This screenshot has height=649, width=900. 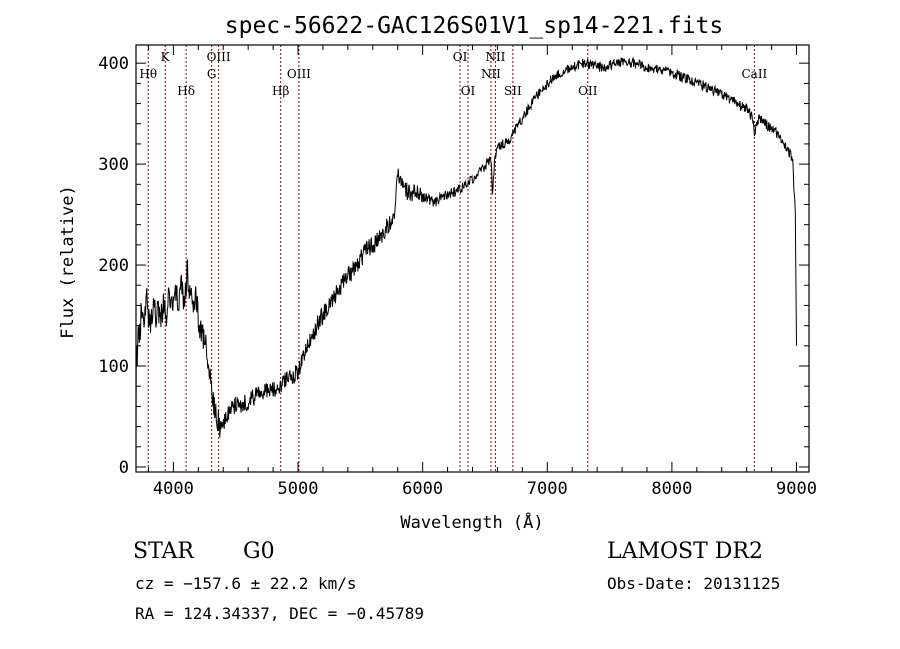 I want to click on line-label: G, so click(x=212, y=74).